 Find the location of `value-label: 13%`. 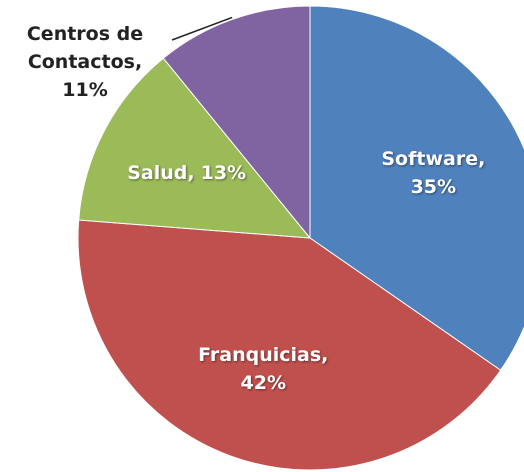

value-label: 13% is located at coordinates (223, 173).